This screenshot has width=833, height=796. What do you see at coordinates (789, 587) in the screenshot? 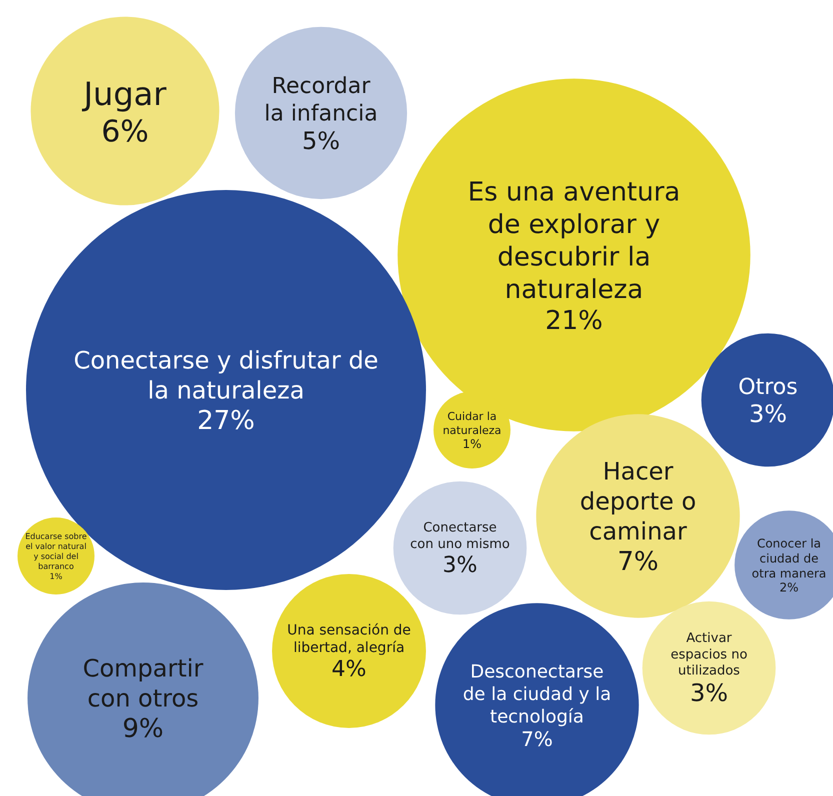
I see `data-label: 2%` at bounding box center [789, 587].